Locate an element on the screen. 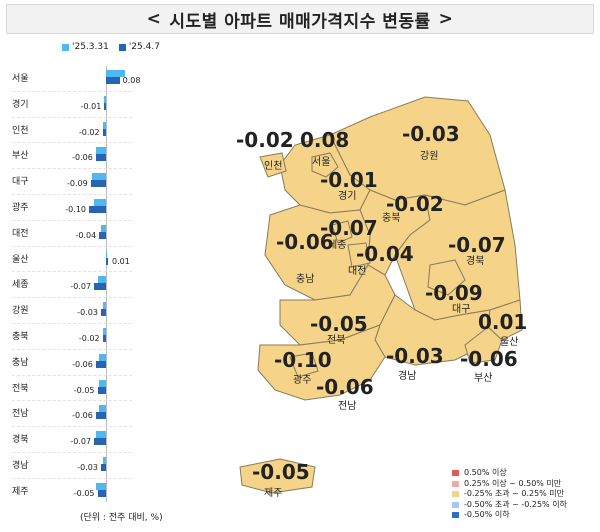  map-value-label: -0.10 is located at coordinates (303, 360).